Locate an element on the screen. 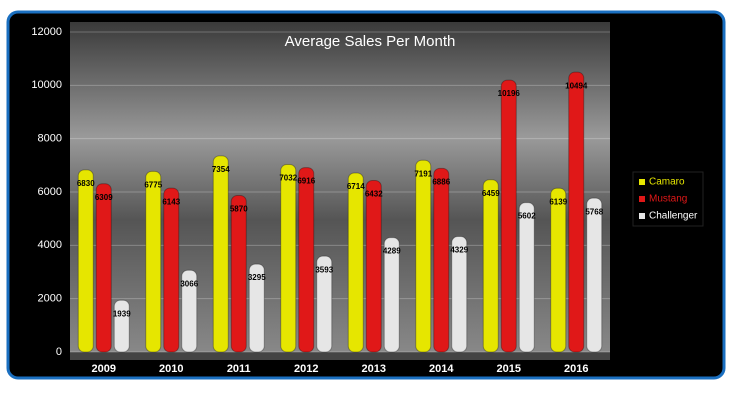 The image size is (743, 406). x-tick-label: 2012 is located at coordinates (306, 369).